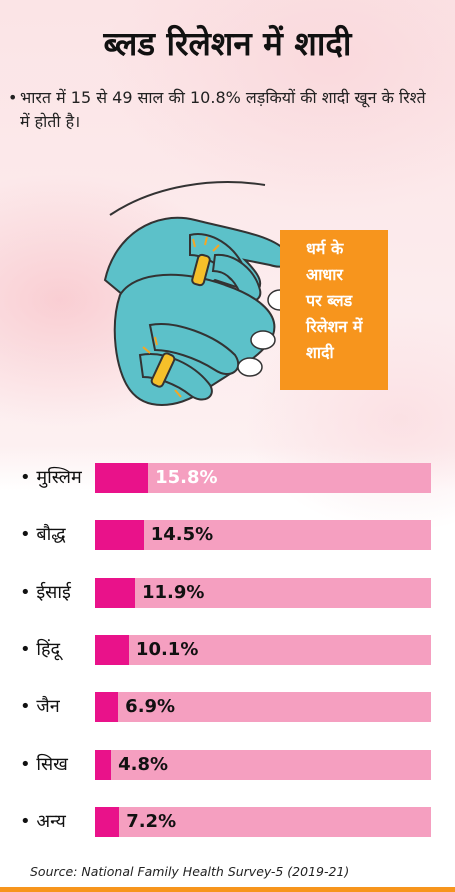 This screenshot has width=455, height=892. I want to click on value-label: 15.8%, so click(186, 477).